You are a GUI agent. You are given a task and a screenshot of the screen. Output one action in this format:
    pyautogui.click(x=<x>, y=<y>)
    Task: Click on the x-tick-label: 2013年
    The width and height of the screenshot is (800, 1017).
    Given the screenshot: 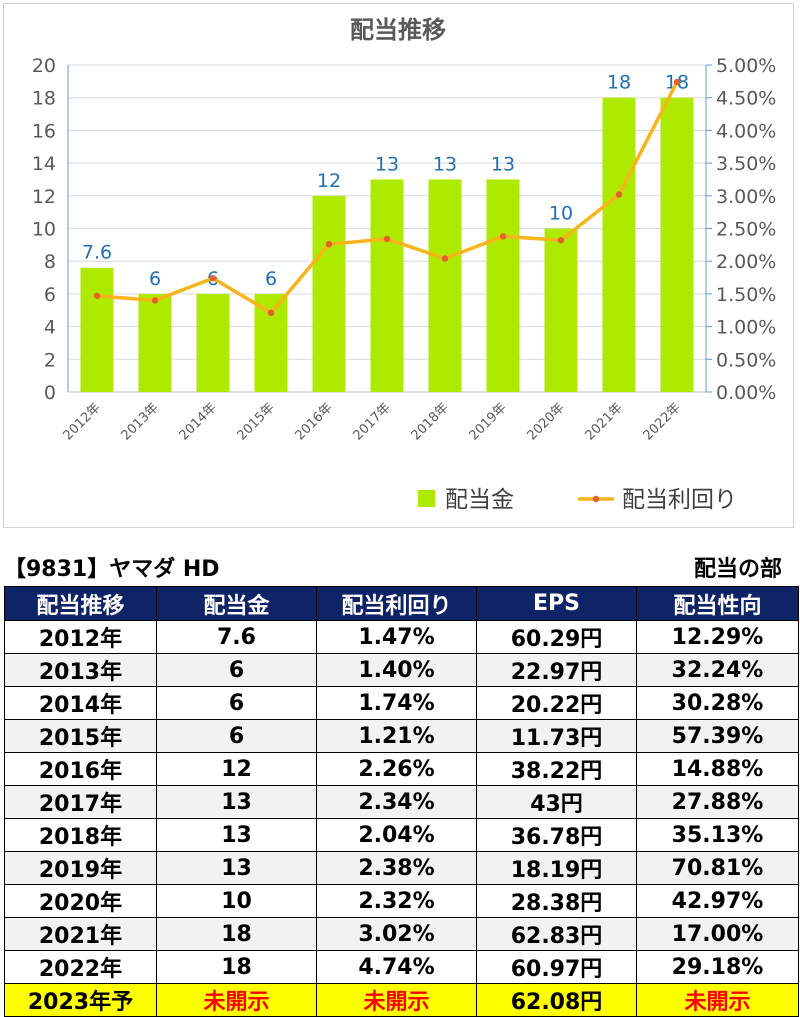 What is the action you would take?
    pyautogui.click(x=140, y=421)
    